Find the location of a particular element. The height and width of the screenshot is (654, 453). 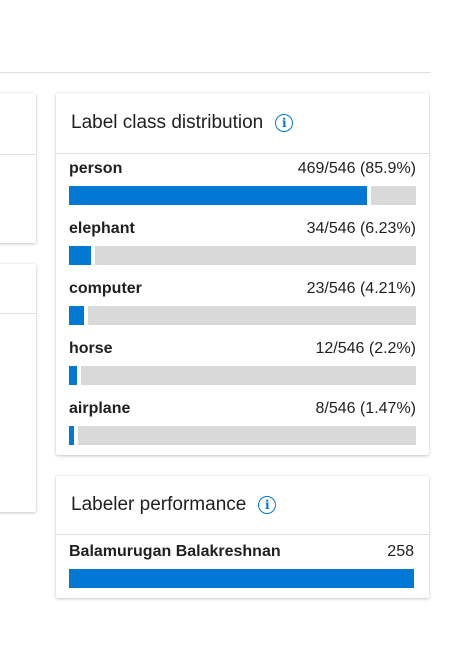

labeler-bar-fill is located at coordinates (241, 578).